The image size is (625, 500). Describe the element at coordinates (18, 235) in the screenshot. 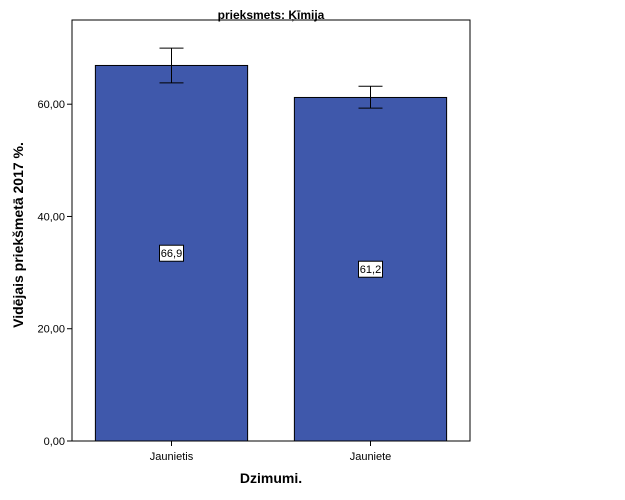

I see `y-axis-label: Vidējais priekšmetā 2017 %.` at that location.